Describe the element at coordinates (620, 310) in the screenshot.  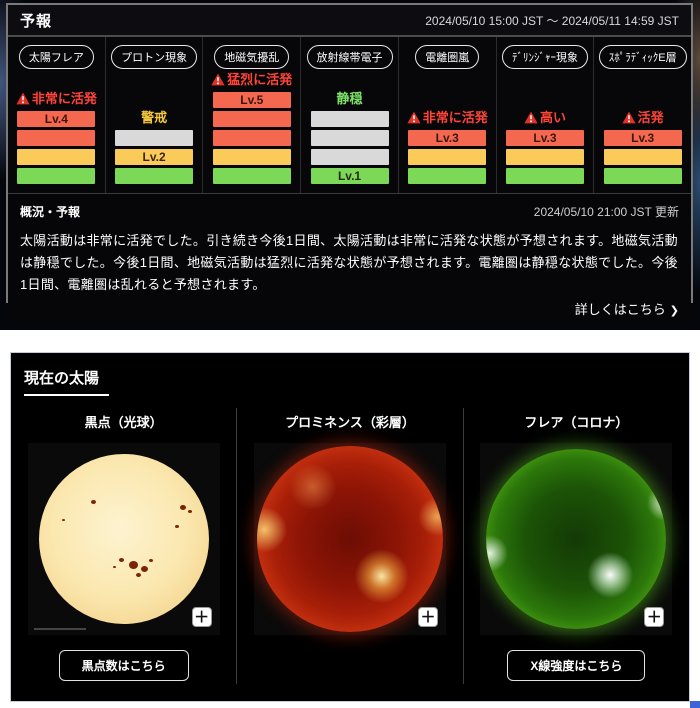
I see `details-link-label: 詳しくはこちら` at that location.